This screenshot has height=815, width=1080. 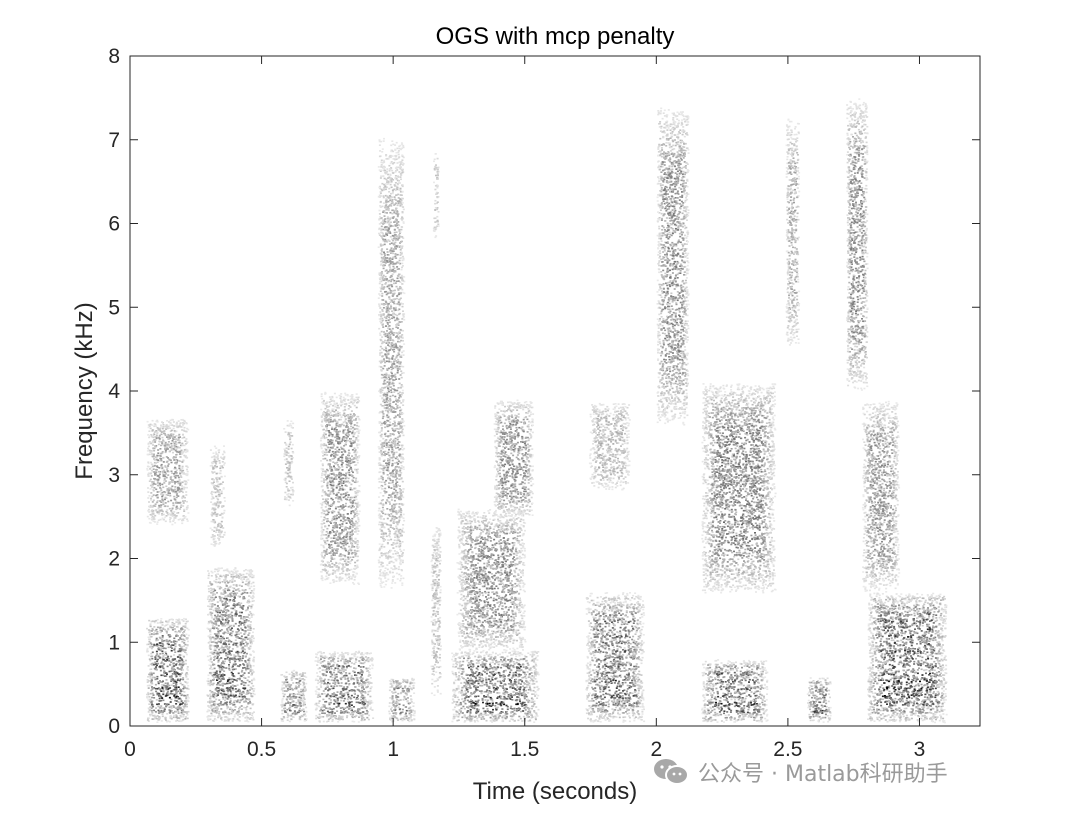 I want to click on watermark: 公众号 · Matlab科研助手, so click(x=800, y=772).